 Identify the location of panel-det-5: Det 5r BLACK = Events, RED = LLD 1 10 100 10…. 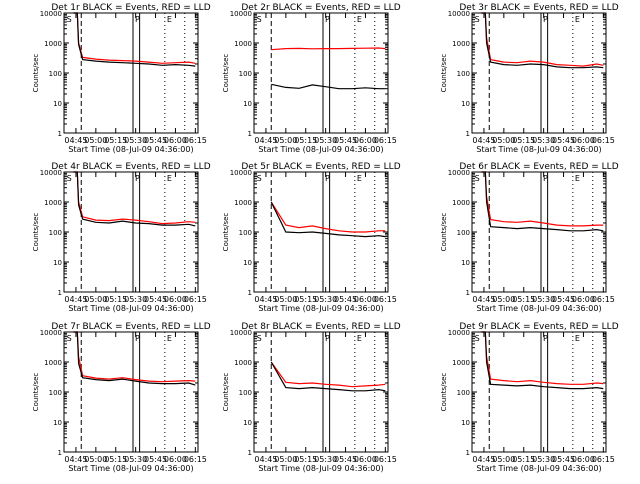
(311, 237).